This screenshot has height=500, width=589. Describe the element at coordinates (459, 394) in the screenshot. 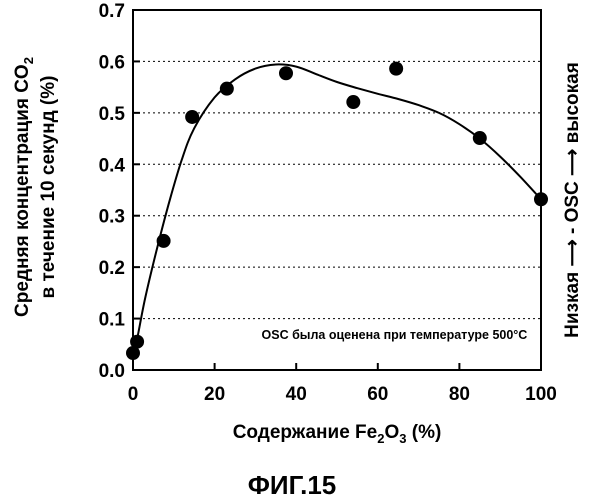

I see `x-tick-label: 80` at that location.